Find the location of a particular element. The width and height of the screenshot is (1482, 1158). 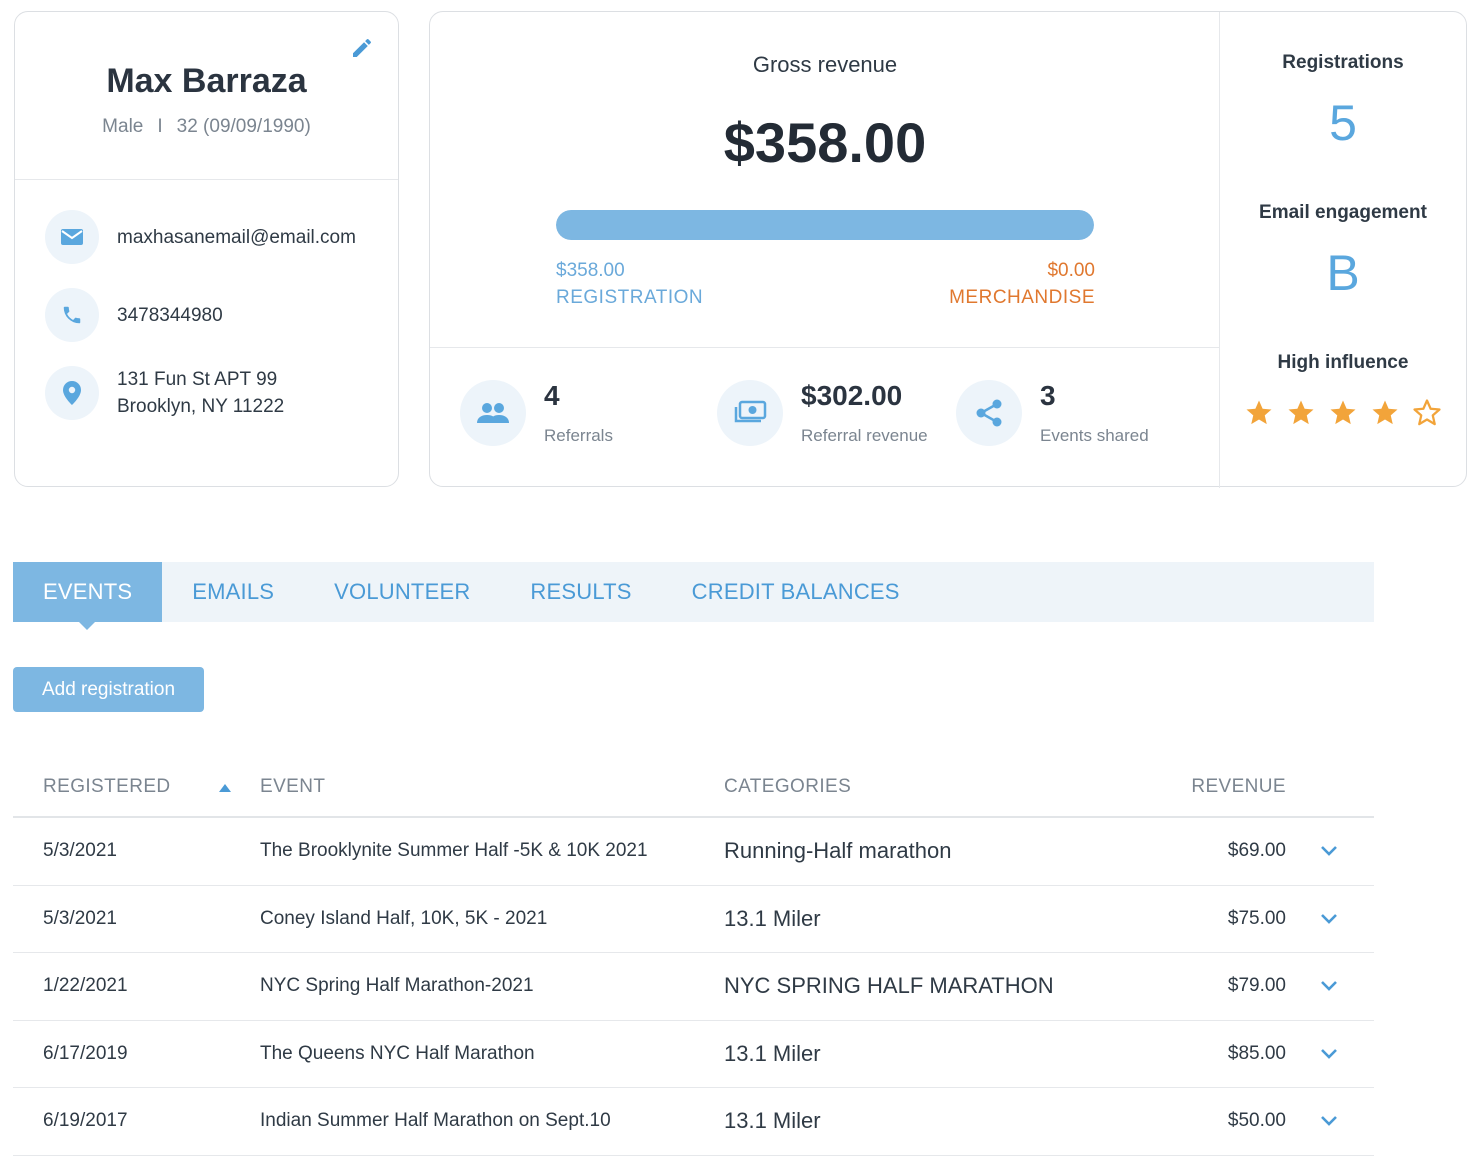

tab-credit-balances: CREDIT BALANCES is located at coordinates (795, 591).